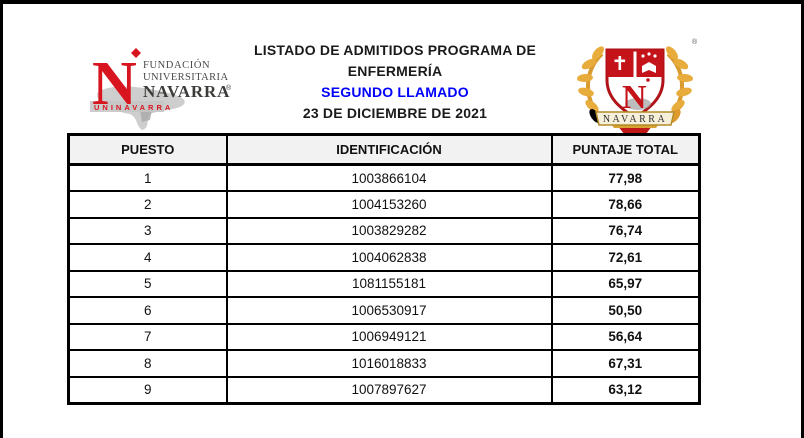 The image size is (804, 438). I want to click on book-icon-right, so click(652, 67).